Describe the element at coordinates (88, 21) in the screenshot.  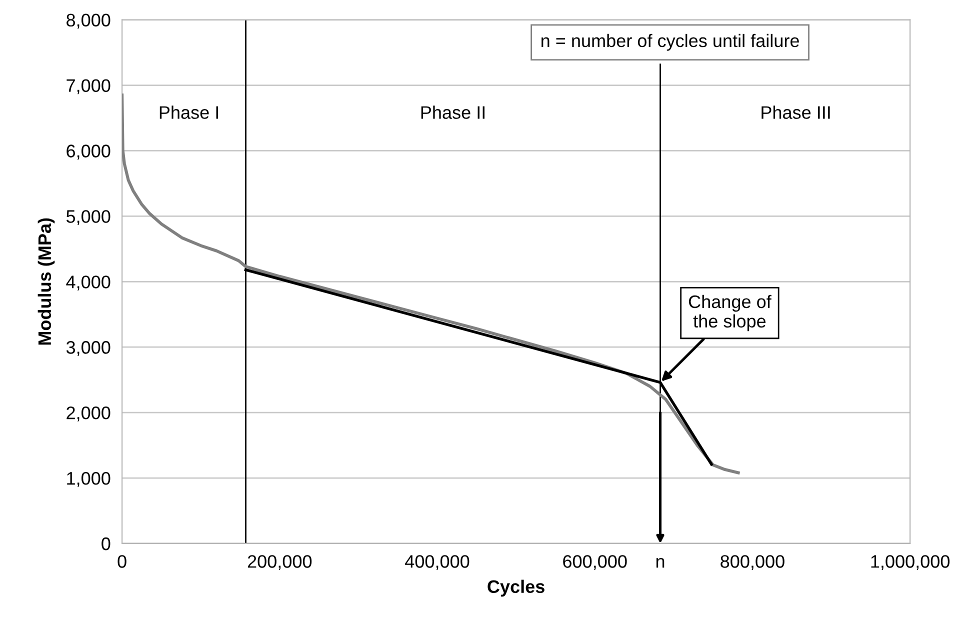
I see `y-tick-label: 8,000` at that location.